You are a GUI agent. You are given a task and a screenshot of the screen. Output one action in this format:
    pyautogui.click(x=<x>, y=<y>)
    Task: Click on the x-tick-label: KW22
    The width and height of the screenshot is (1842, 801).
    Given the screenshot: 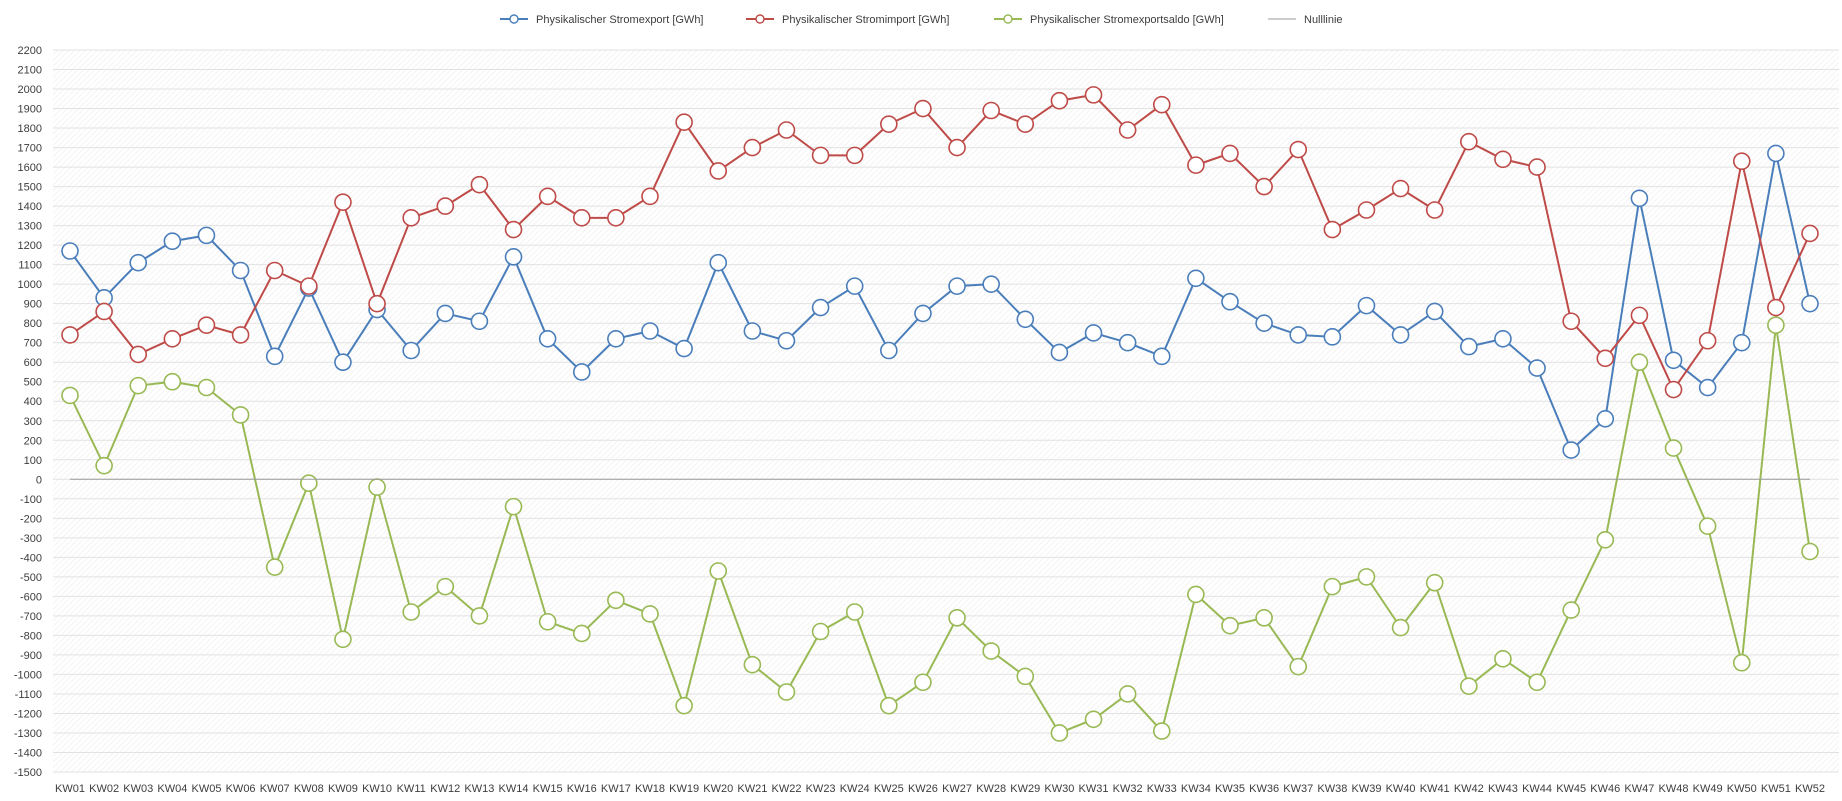 What is the action you would take?
    pyautogui.click(x=786, y=789)
    